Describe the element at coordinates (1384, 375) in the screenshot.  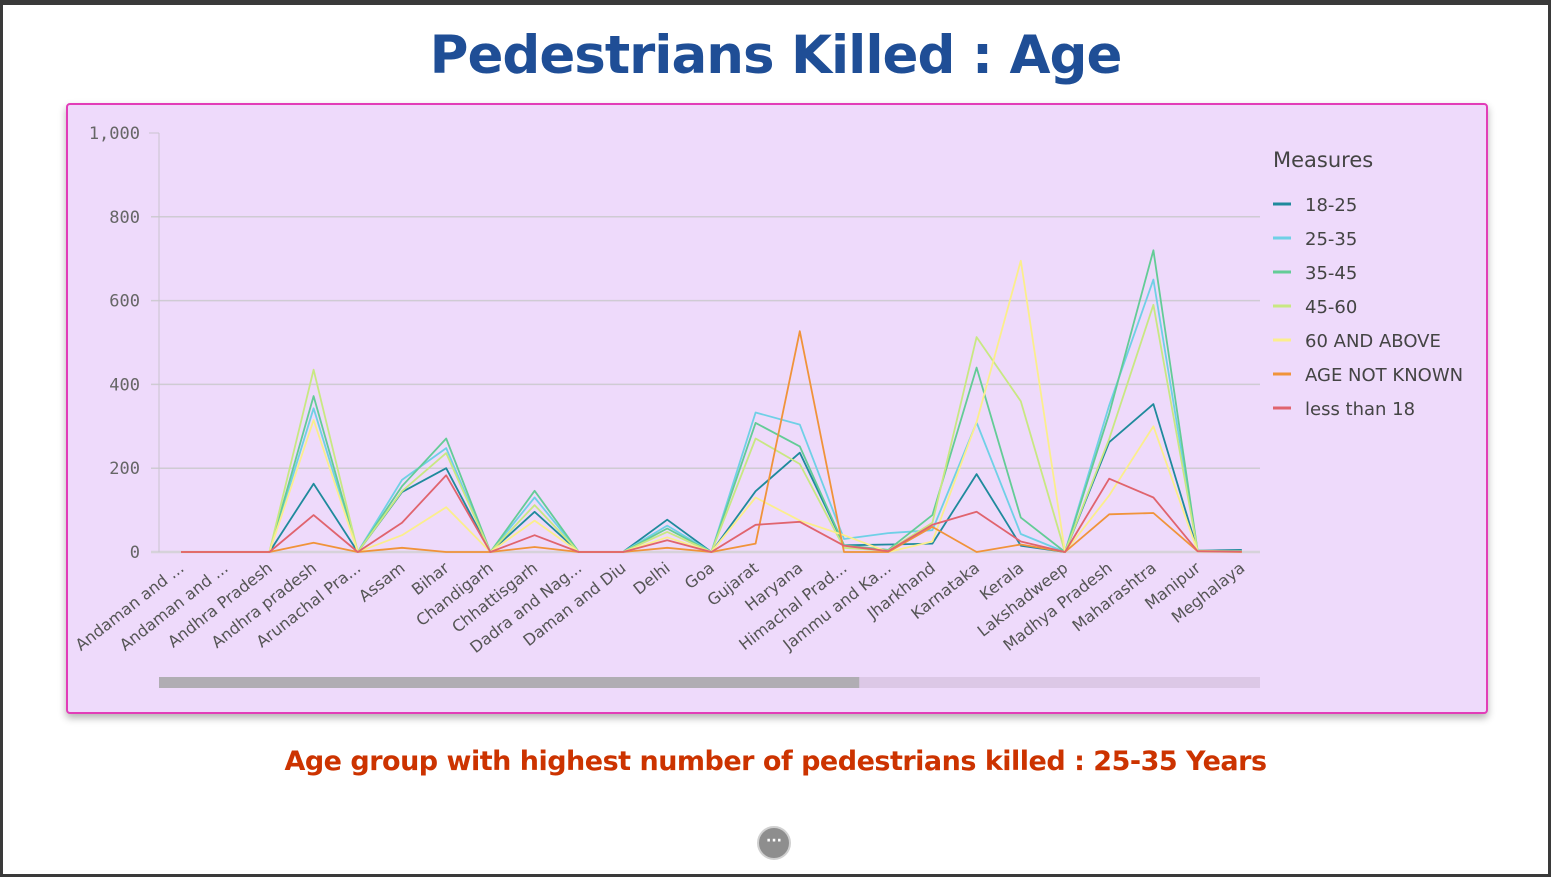
I see `legend-item: AGE NOT KNOWN` at that location.